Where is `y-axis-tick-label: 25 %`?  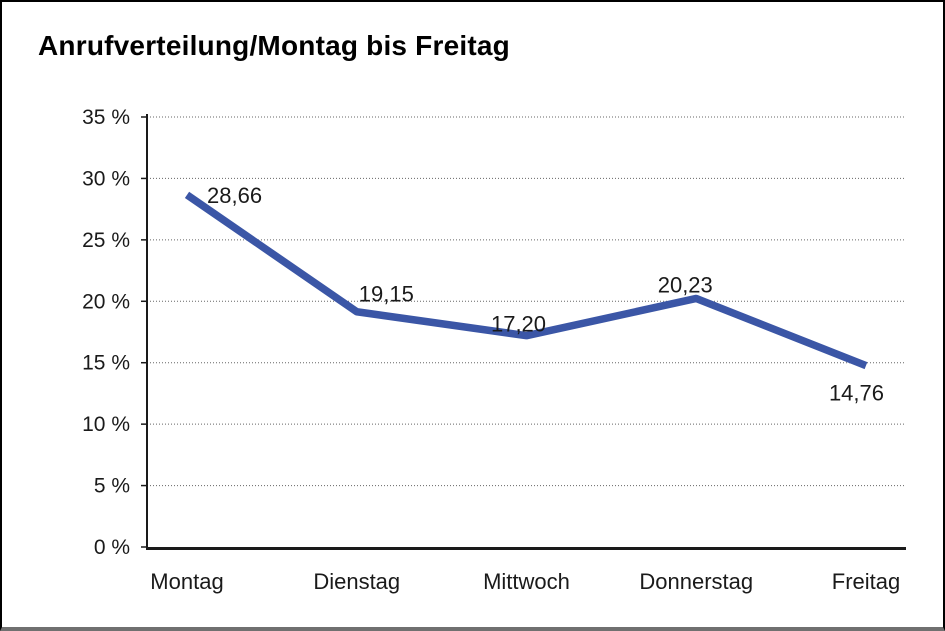 y-axis-tick-label: 25 % is located at coordinates (106, 240).